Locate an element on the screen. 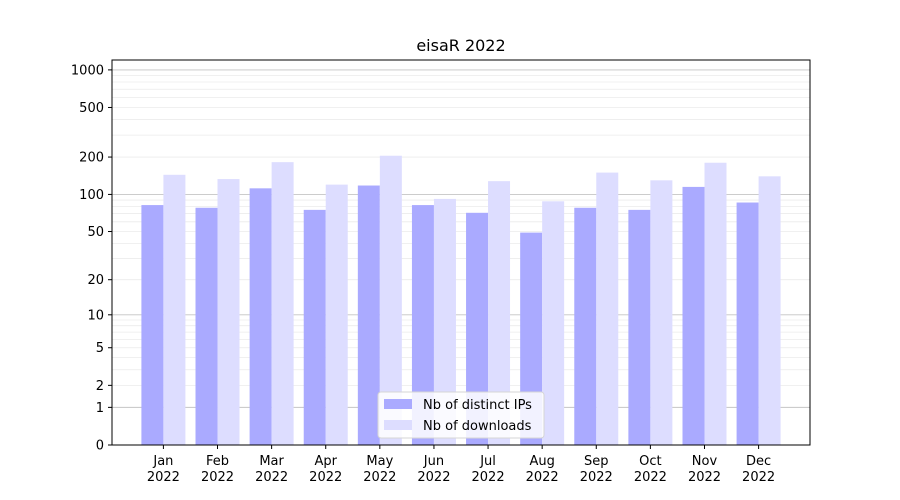  x-tick-label-line: Apr is located at coordinates (325, 461).